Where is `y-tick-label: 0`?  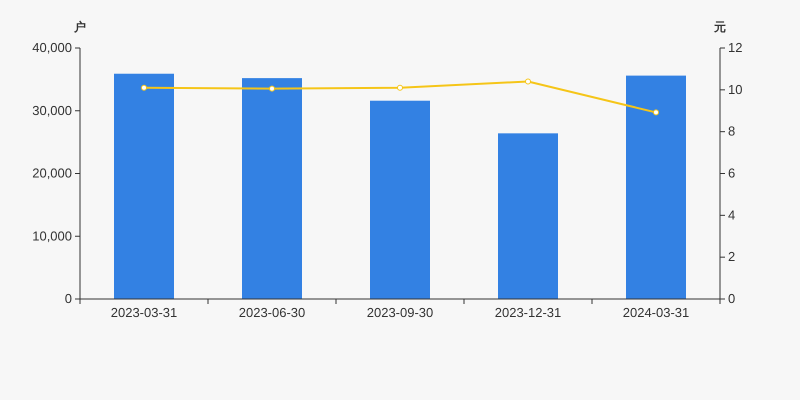
y-tick-label: 0 is located at coordinates (68, 298).